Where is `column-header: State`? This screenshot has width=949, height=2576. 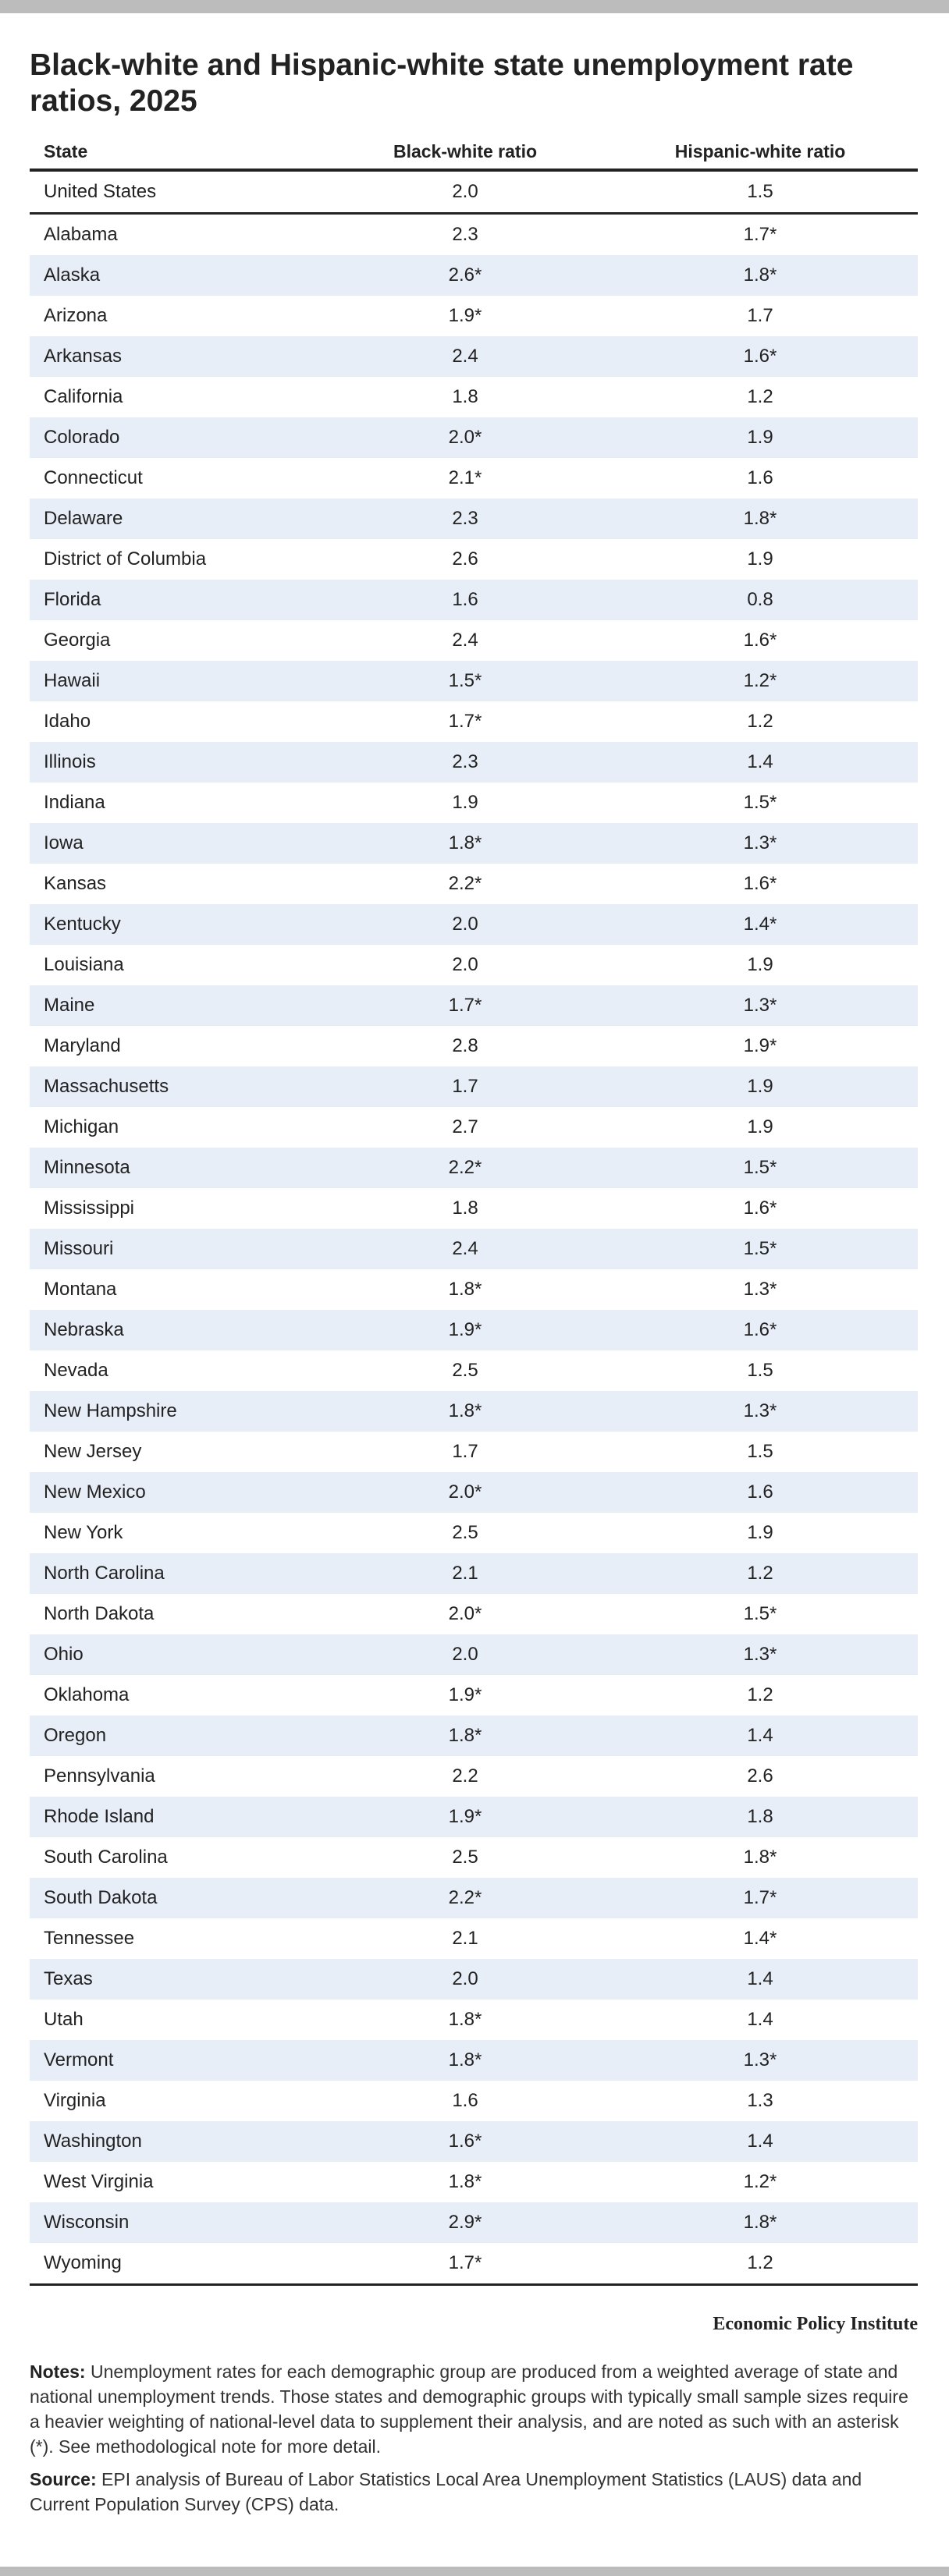 column-header: State is located at coordinates (179, 153).